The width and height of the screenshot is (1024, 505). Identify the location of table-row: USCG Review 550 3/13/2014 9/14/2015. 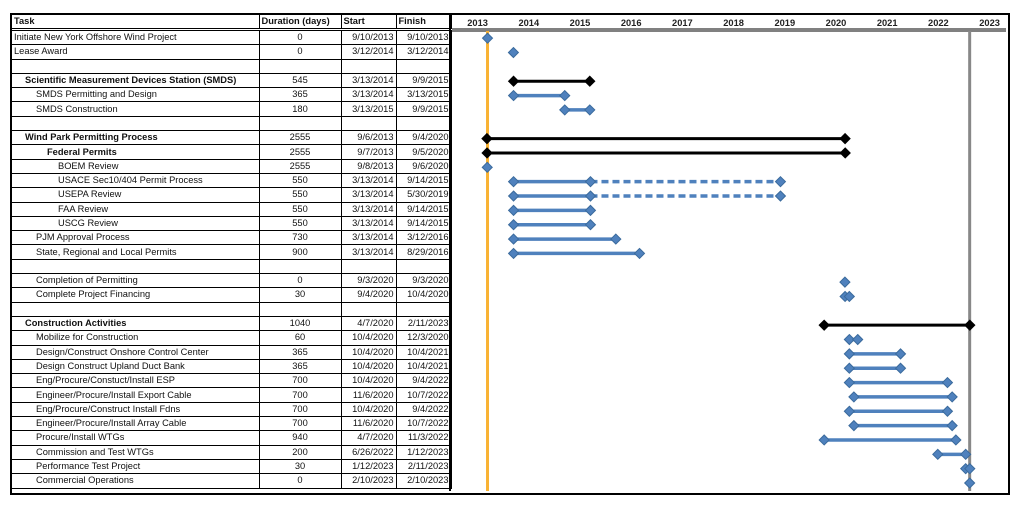
(232, 224).